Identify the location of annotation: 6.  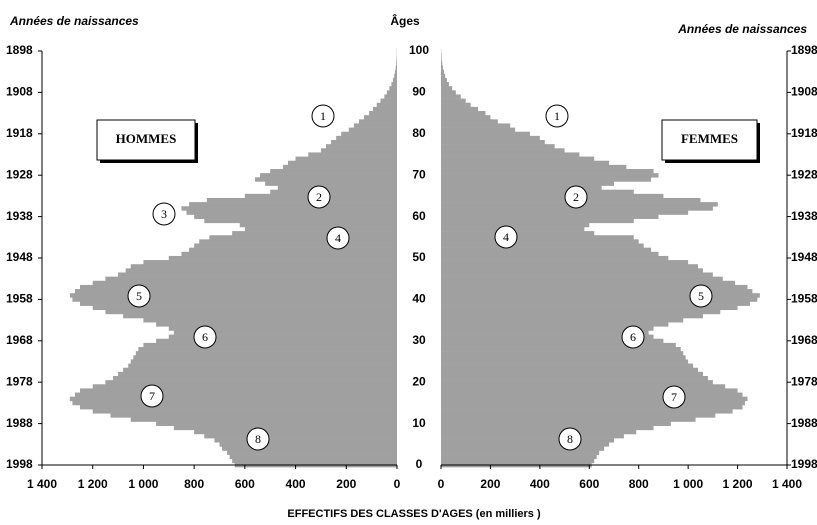
(633, 337).